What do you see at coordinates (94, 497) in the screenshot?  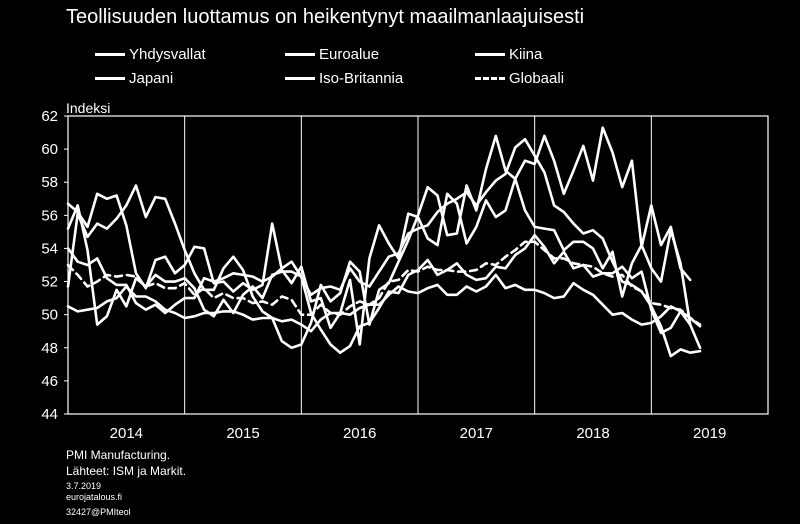 I see `footer-site: eurojatalous.fi` at bounding box center [94, 497].